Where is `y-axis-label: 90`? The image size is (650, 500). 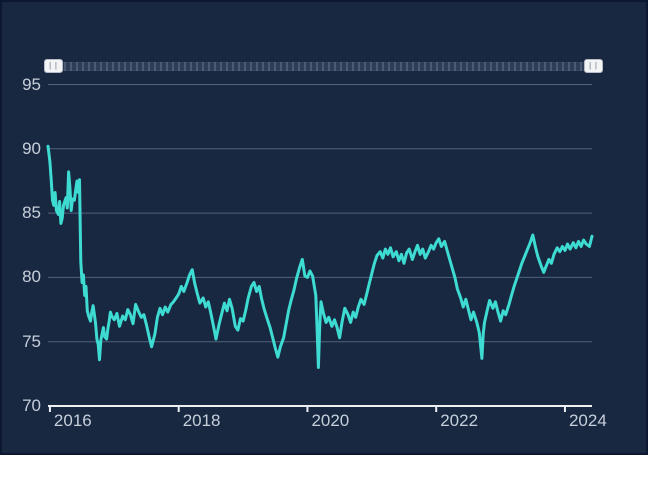
y-axis-label: 90 is located at coordinates (31, 148).